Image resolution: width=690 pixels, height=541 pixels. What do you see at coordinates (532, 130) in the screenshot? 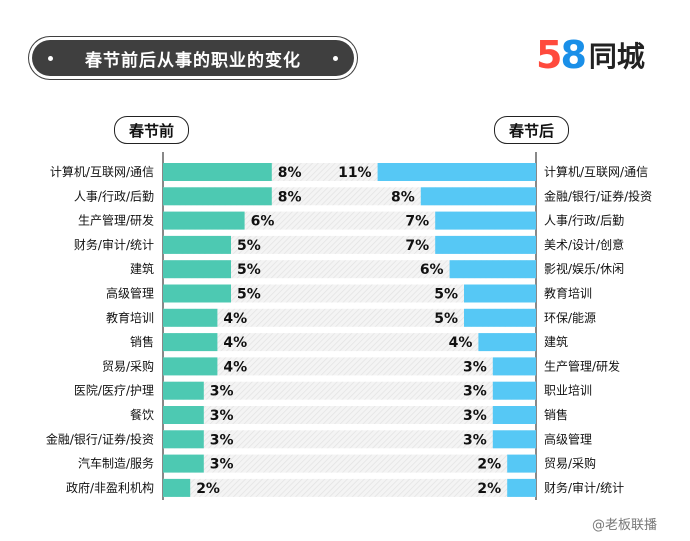
I see `after-group-label: 春节后` at bounding box center [532, 130].